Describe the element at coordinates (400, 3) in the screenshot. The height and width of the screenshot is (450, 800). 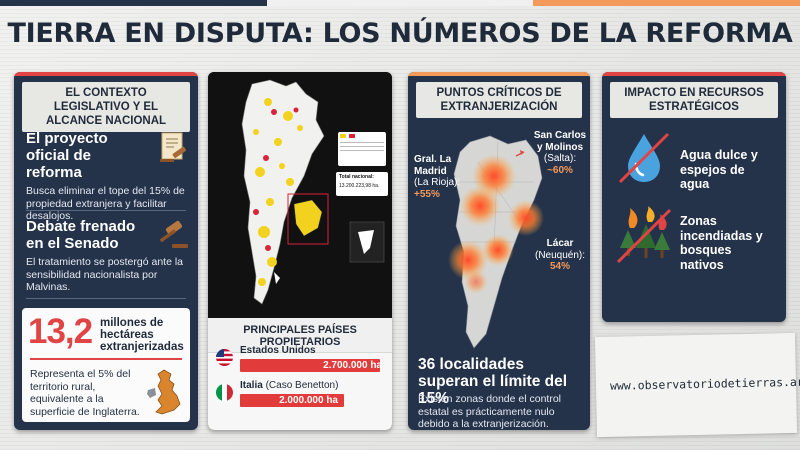
I see `top-accent-bar` at that location.